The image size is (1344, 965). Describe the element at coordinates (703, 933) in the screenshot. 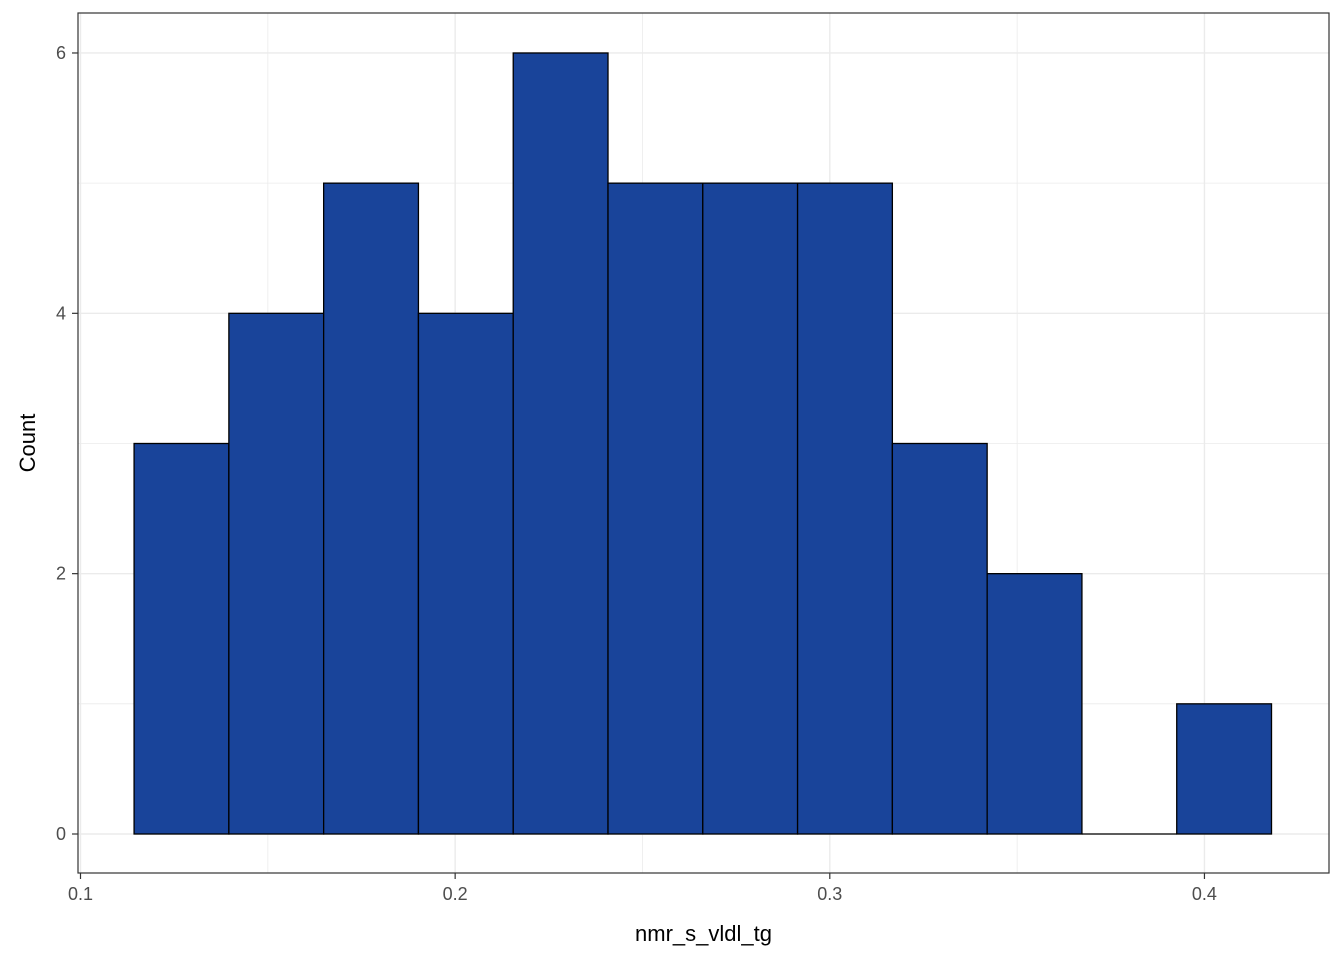

I see `x-axis-title: nmr_s_vldl_tg` at that location.